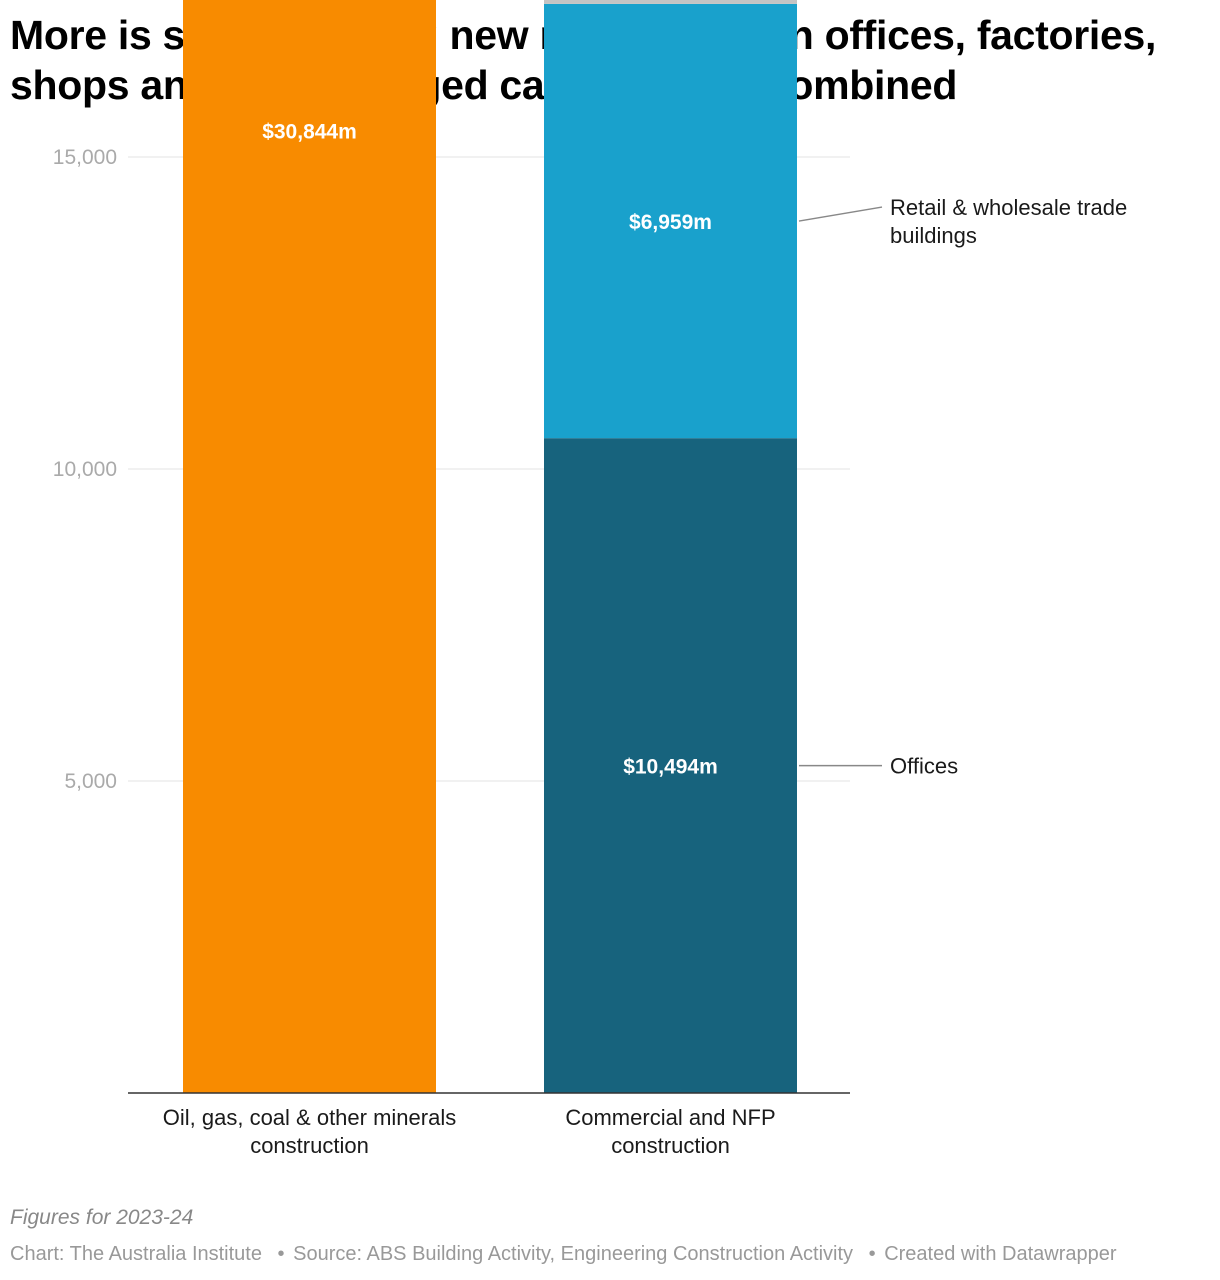 This screenshot has width=1220, height=1280. Describe the element at coordinates (1008, 221) in the screenshot. I see `series-label: Retail & wholesale trade buildings` at that location.